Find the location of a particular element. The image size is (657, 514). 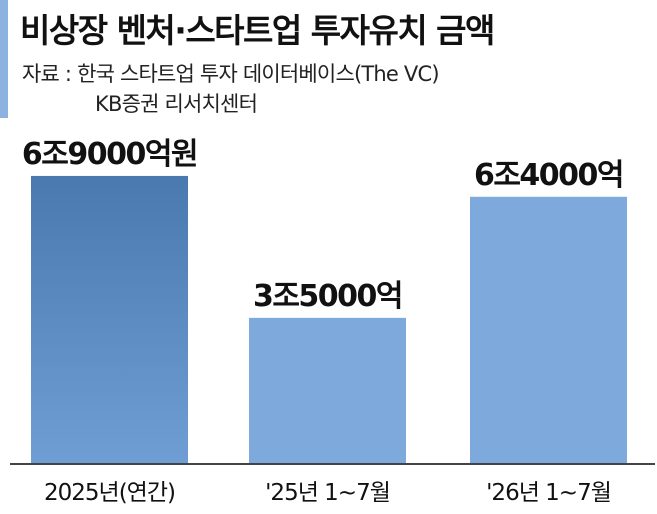

chart-title: 비상장 벤처·스타트업 투자유치 금액 is located at coordinates (257, 30).